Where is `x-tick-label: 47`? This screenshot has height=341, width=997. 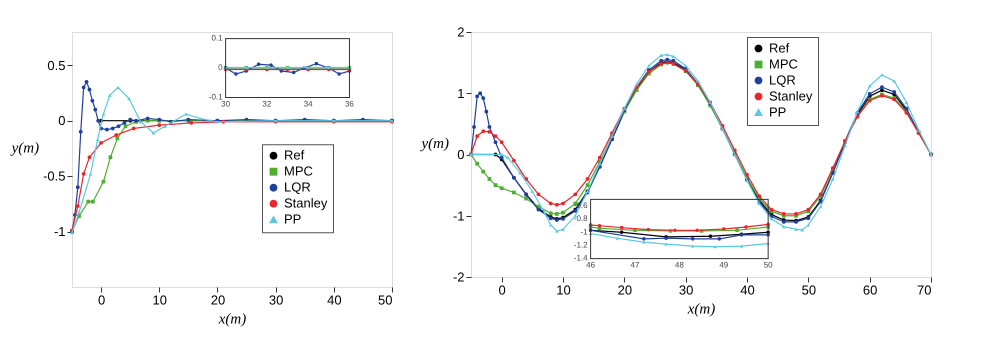
x-tick-label: 47 is located at coordinates (635, 265).